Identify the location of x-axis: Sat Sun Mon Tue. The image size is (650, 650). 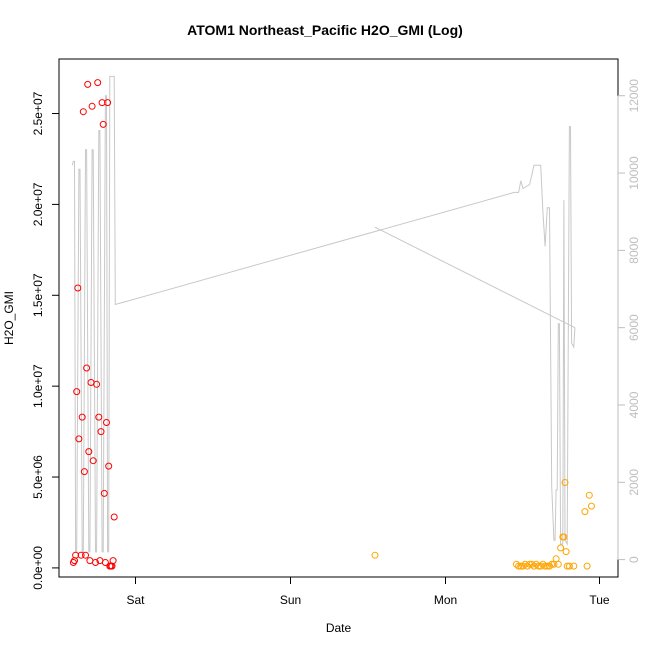
(372, 591).